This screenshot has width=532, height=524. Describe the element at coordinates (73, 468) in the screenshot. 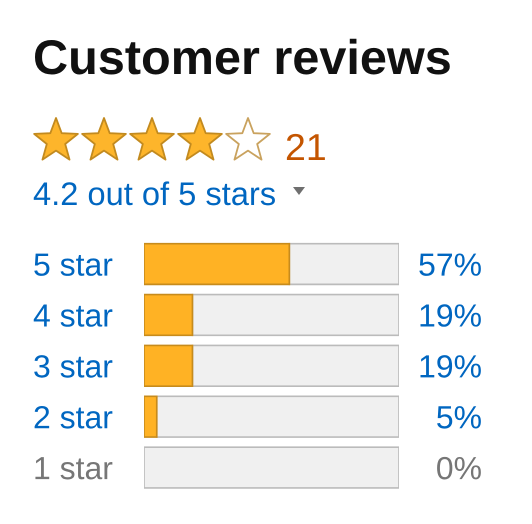

I see `y-tick-label: 1 star` at that location.